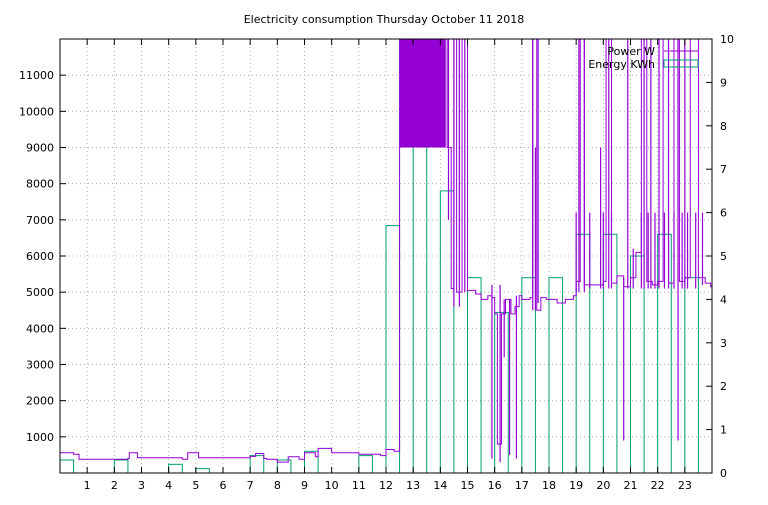 The image size is (768, 505). What do you see at coordinates (549, 485) in the screenshot?
I see `x-tick-label: 18` at bounding box center [549, 485].